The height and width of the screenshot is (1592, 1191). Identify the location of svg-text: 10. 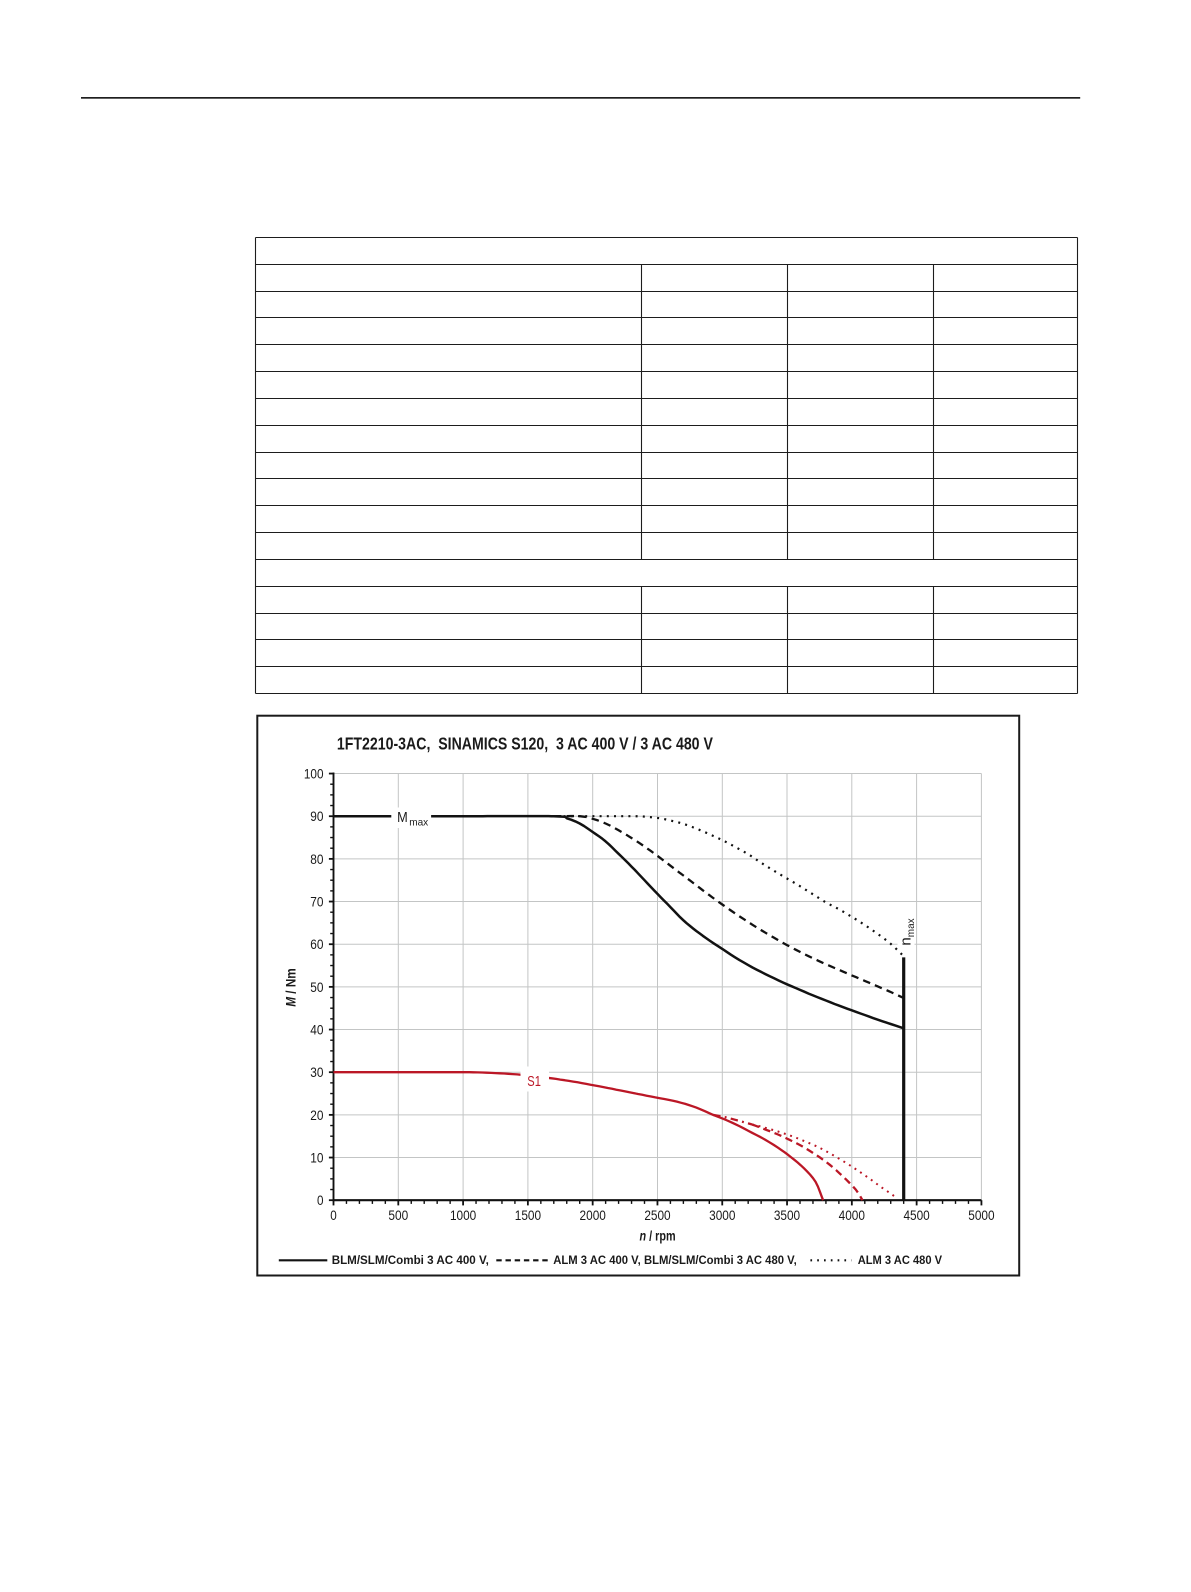
(316, 1158).